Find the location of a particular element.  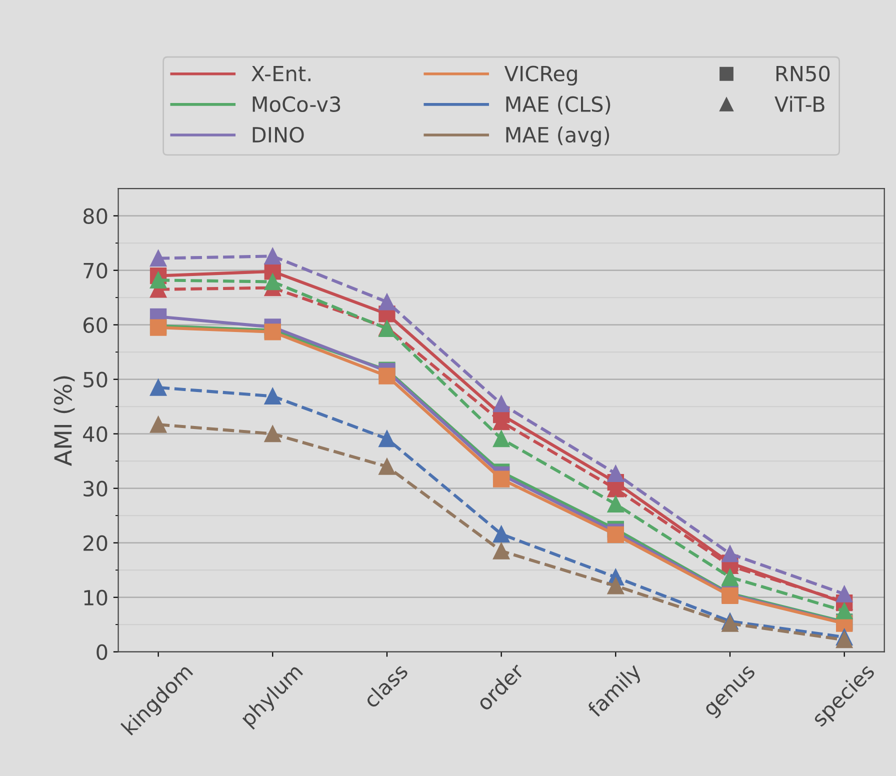

y-tick-label: 10 is located at coordinates (96, 598).